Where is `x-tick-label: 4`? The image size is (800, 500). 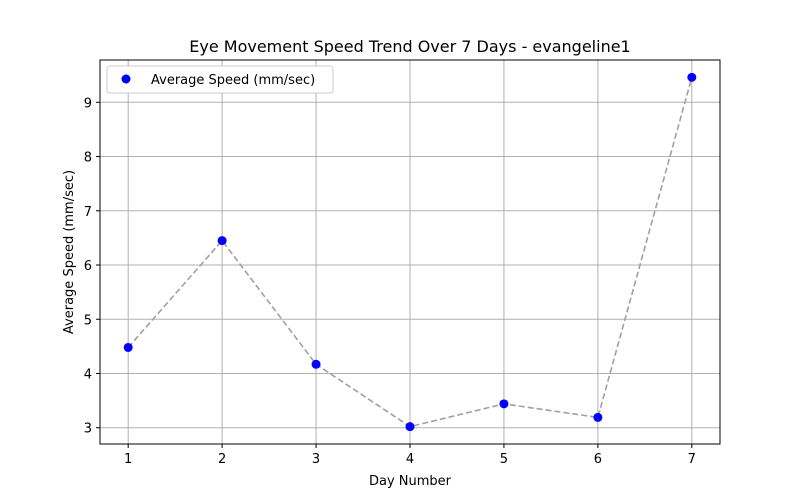 x-tick-label: 4 is located at coordinates (410, 459).